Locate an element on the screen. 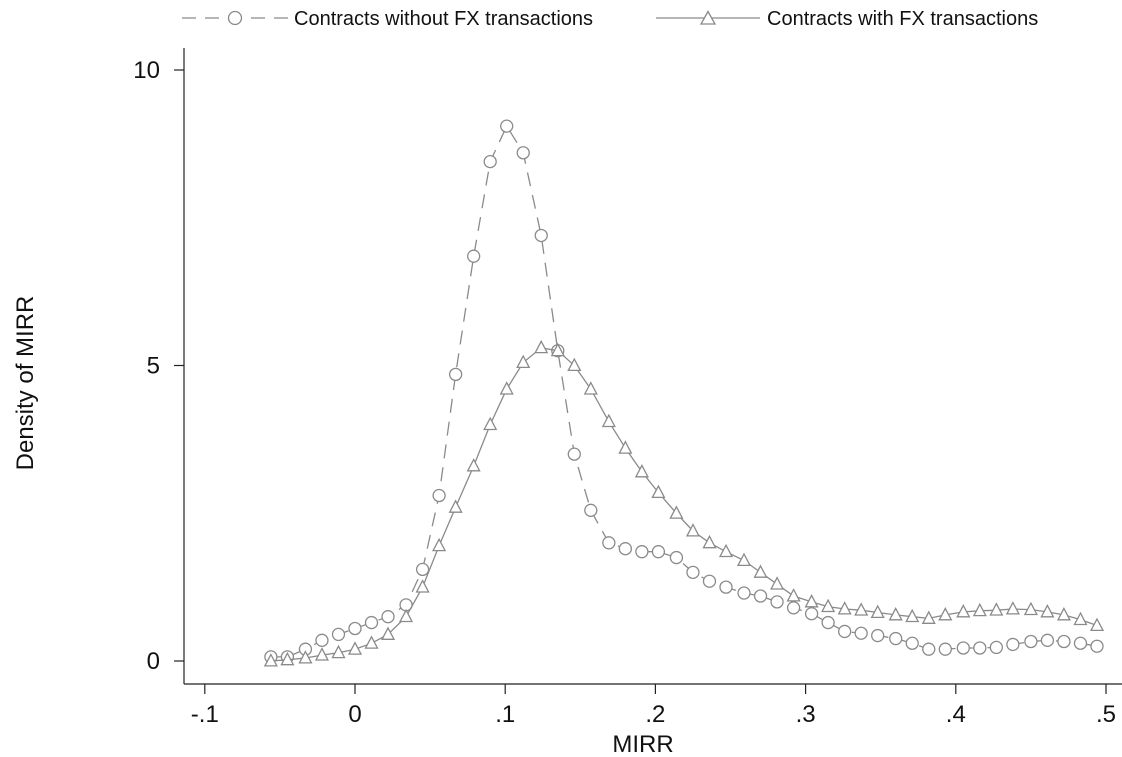 The image size is (1122, 757). x-tick-label: .1 is located at coordinates (505, 714).